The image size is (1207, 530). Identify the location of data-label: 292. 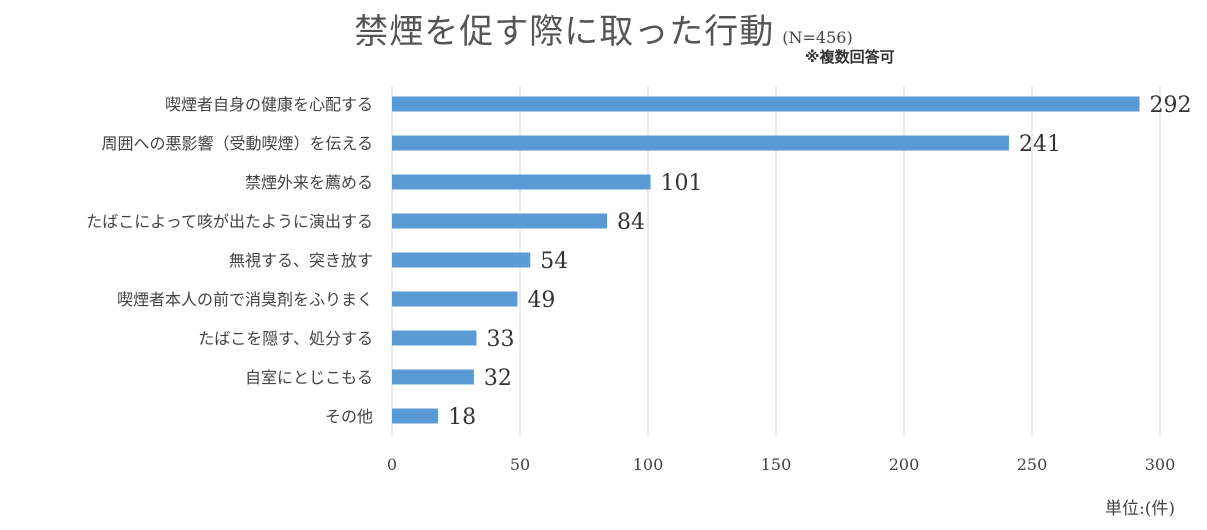
(1171, 105).